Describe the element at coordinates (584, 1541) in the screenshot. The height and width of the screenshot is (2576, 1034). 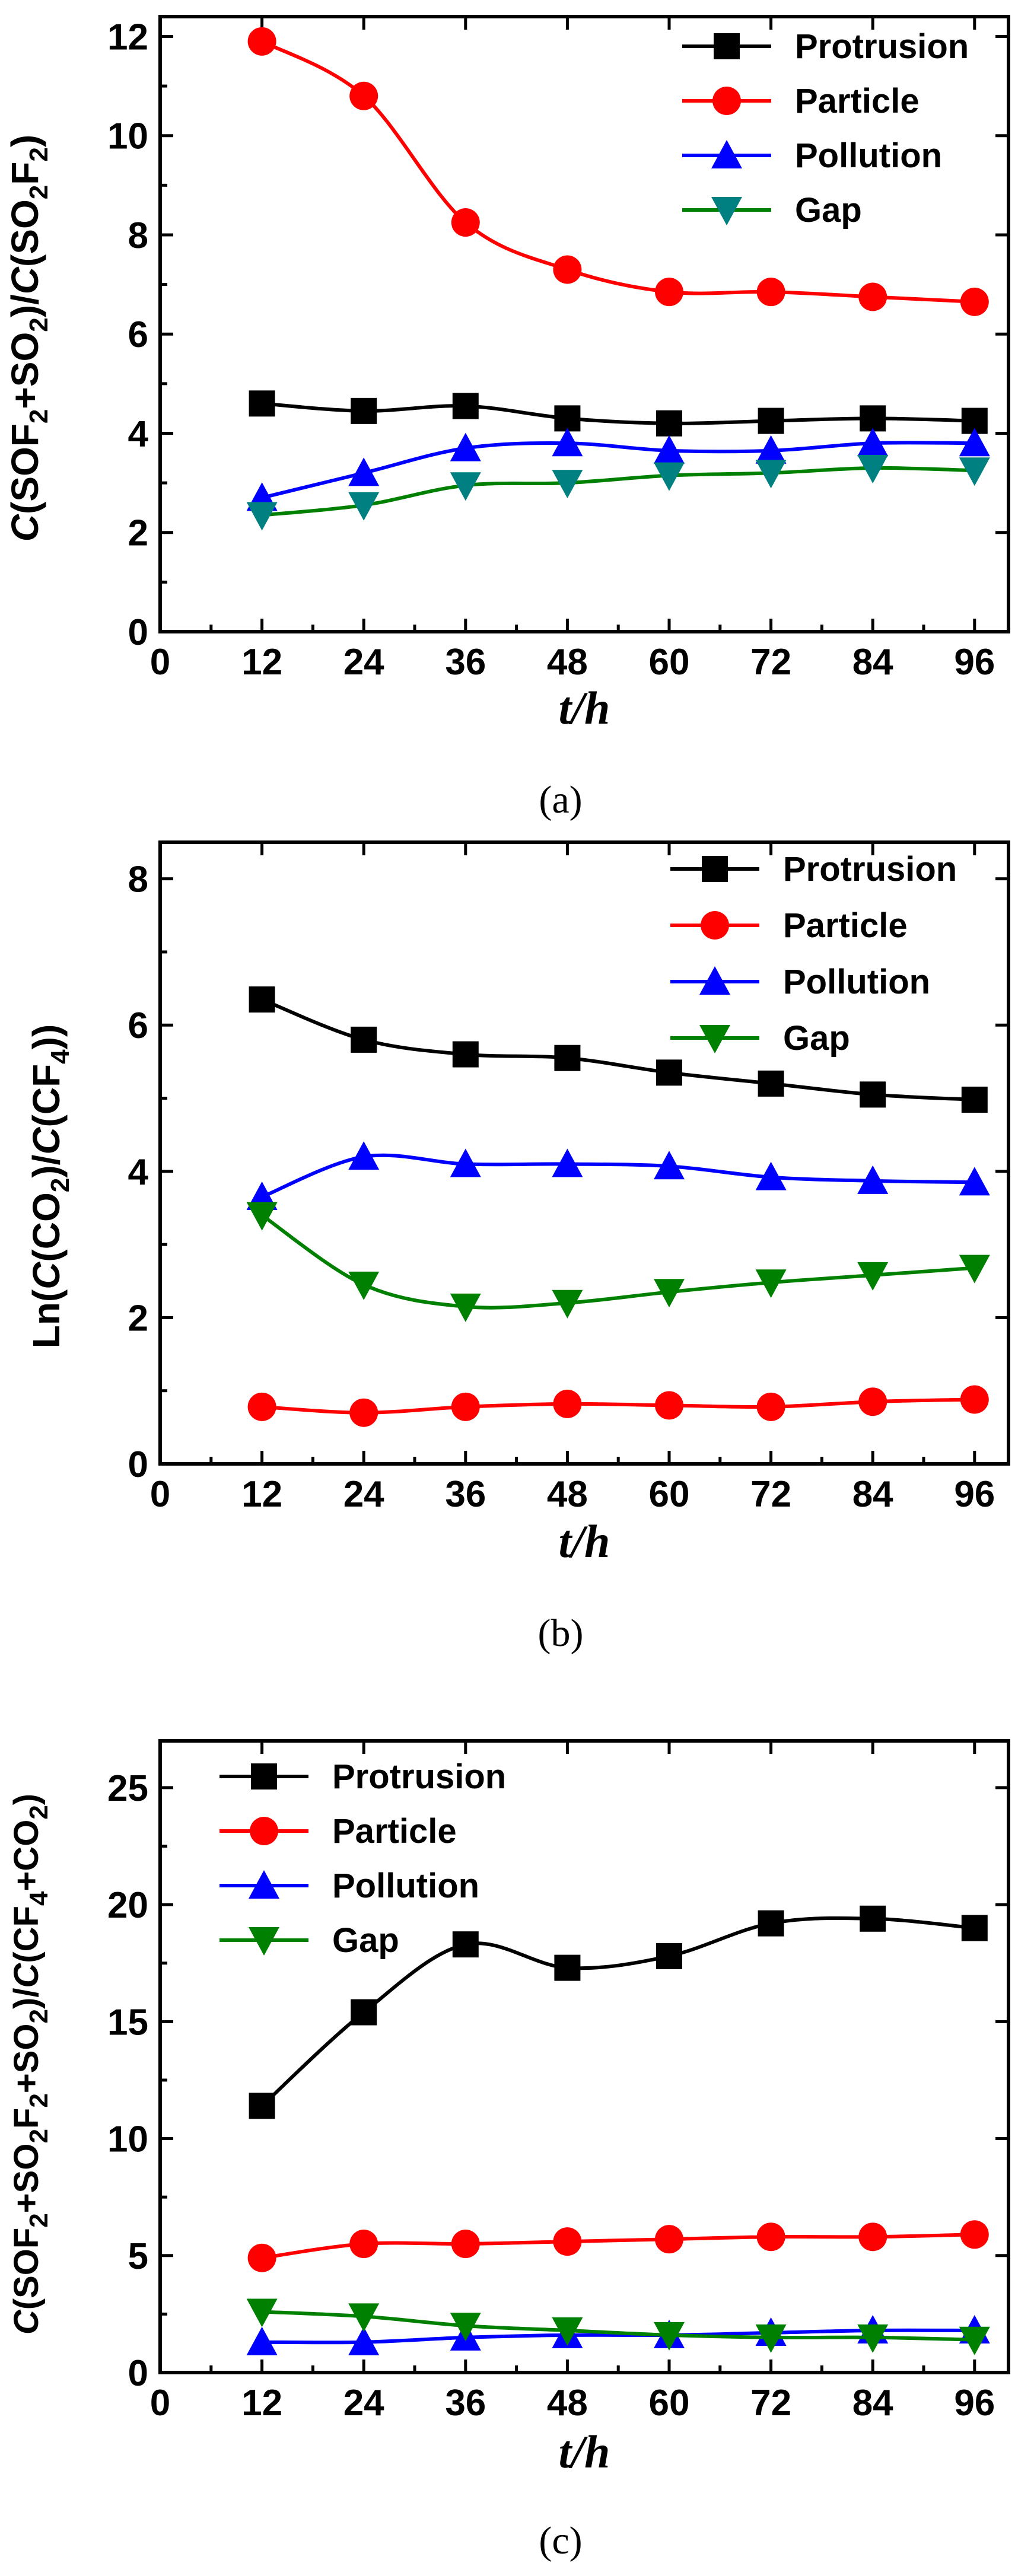
I see `panel-b-xlabel: t/h` at that location.